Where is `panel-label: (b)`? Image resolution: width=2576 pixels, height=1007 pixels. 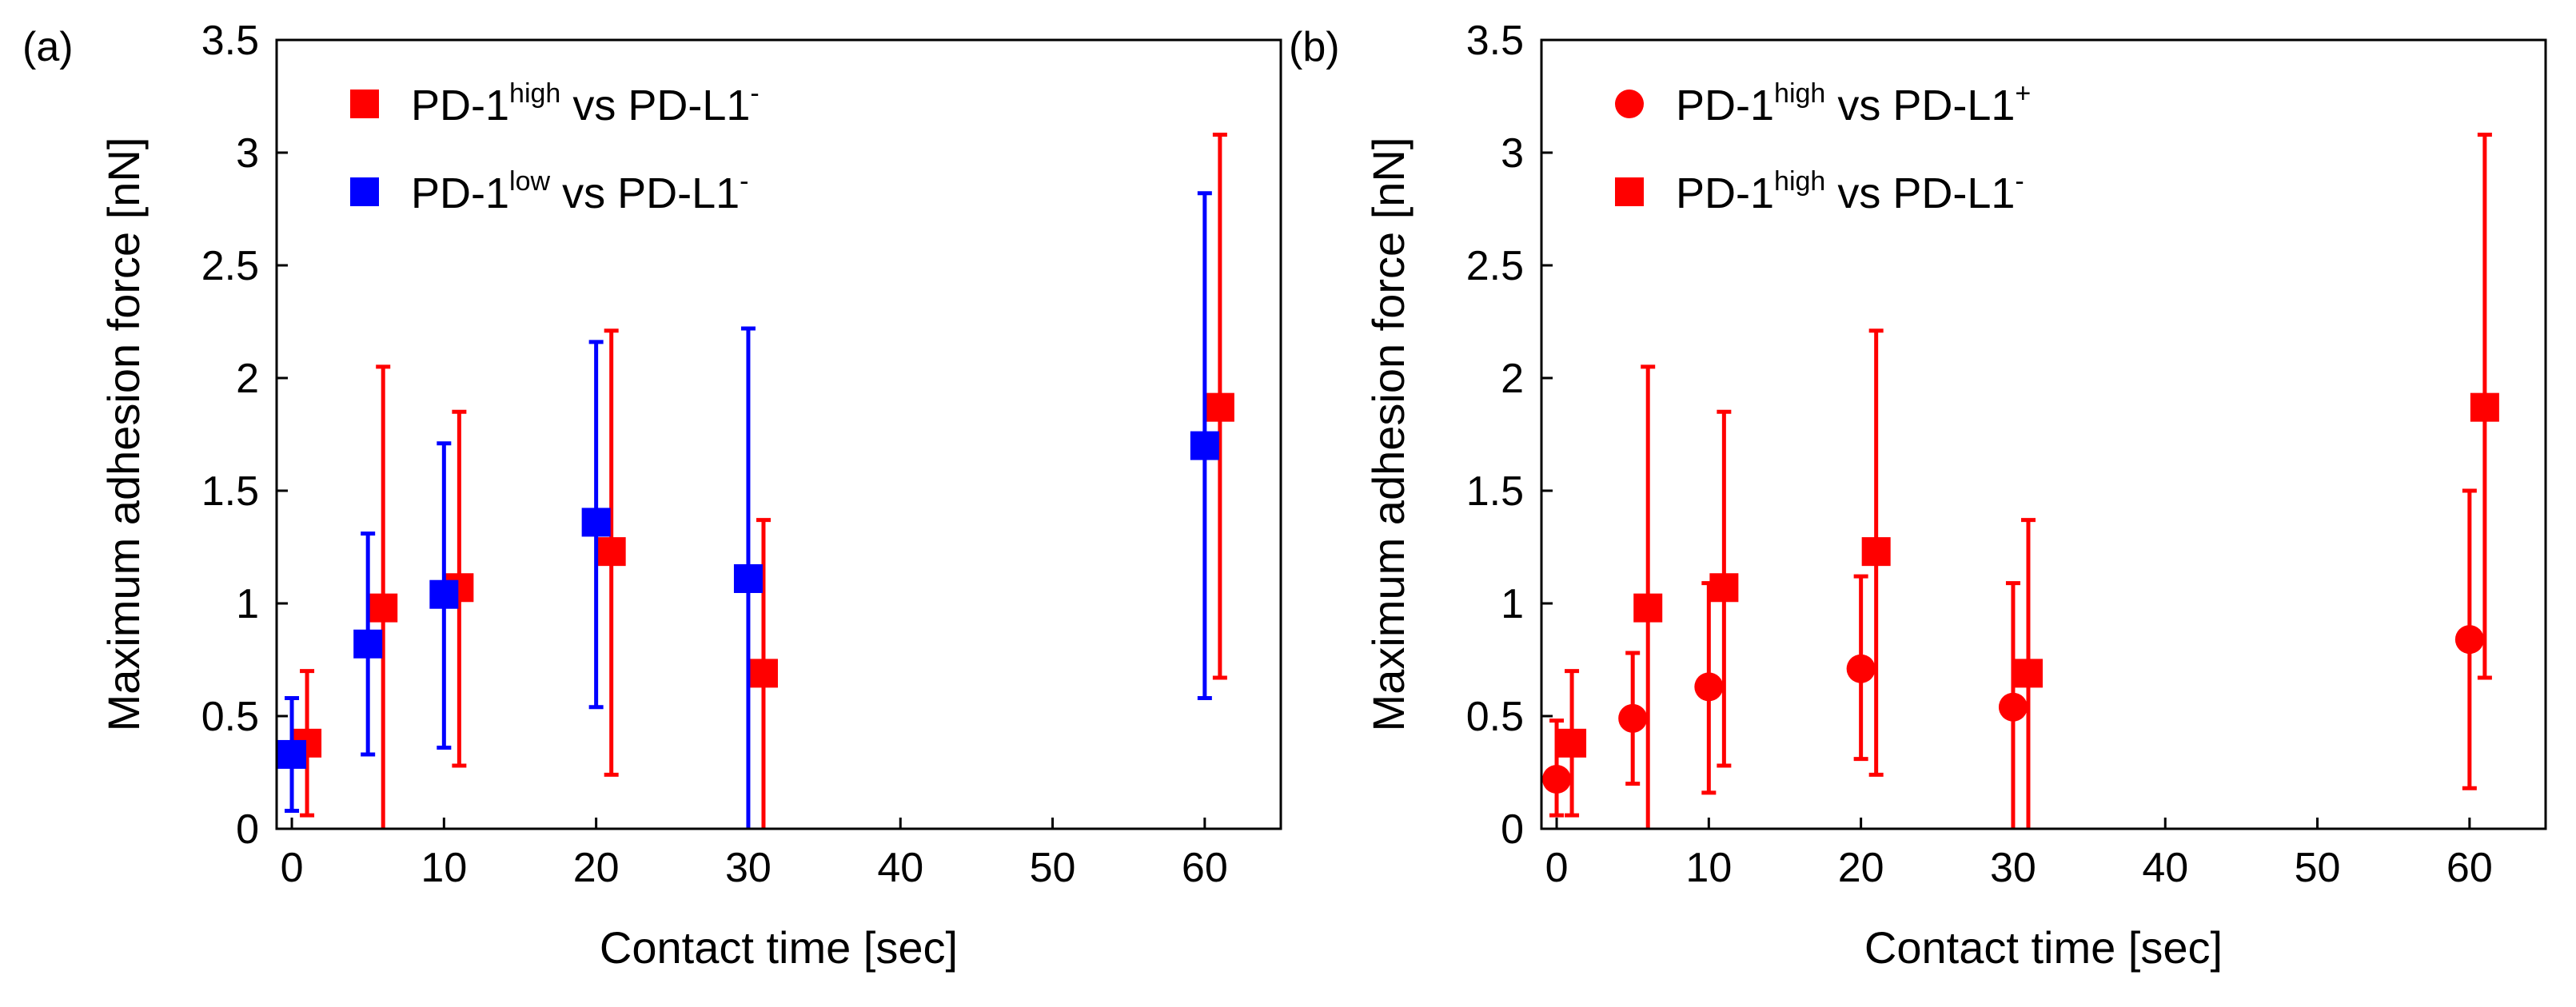
panel-label: (b) is located at coordinates (1314, 47).